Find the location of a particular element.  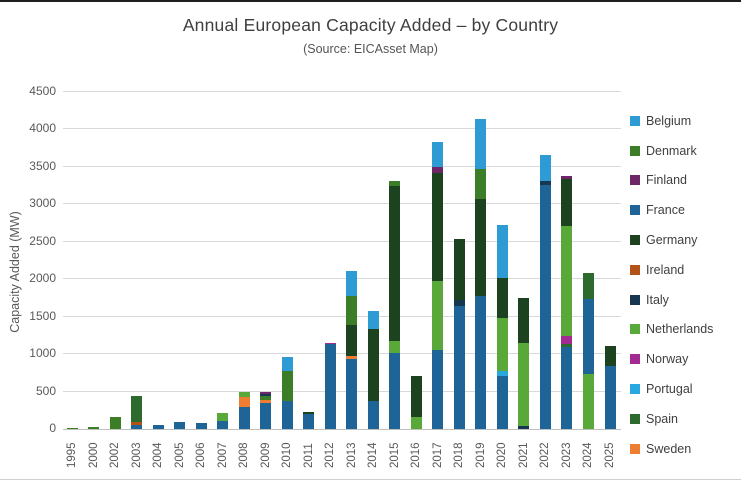

x-axis-label-2019: 2019 is located at coordinates (480, 455).